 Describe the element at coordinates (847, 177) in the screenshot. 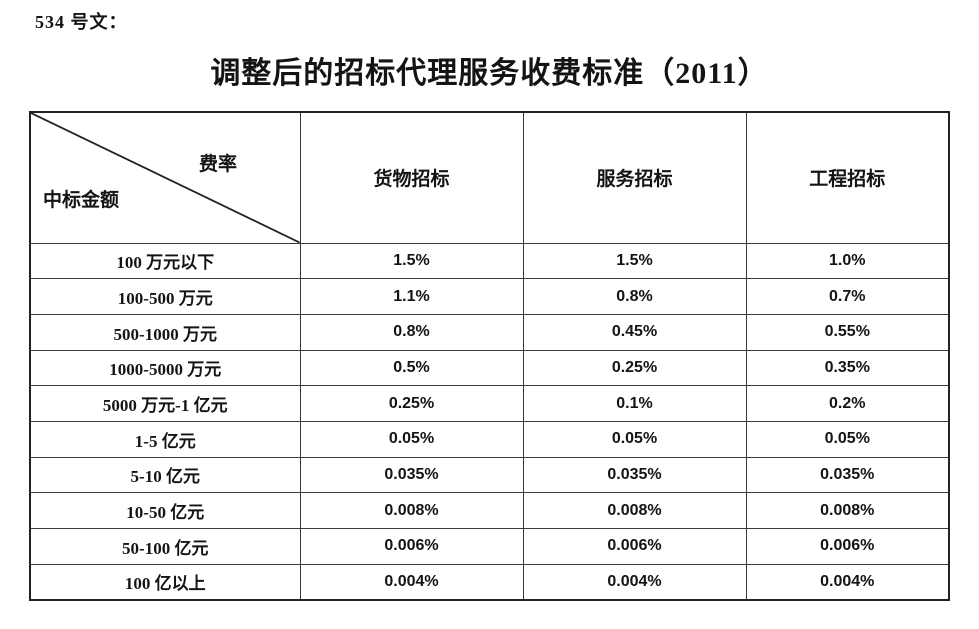

I see `column-header-works-bidding: 工程招标` at that location.